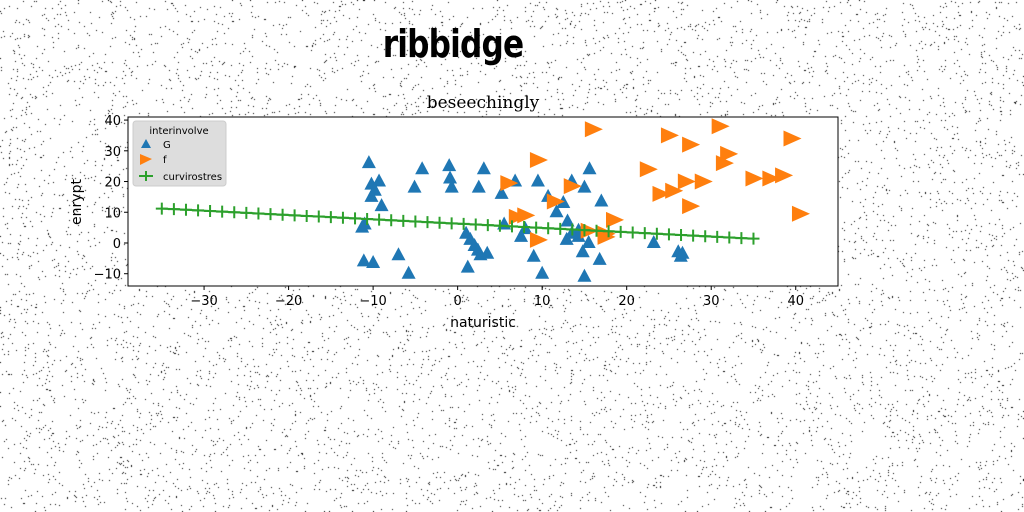  I want to click on legend: interinvolve G f curvirostres, so click(179, 153).